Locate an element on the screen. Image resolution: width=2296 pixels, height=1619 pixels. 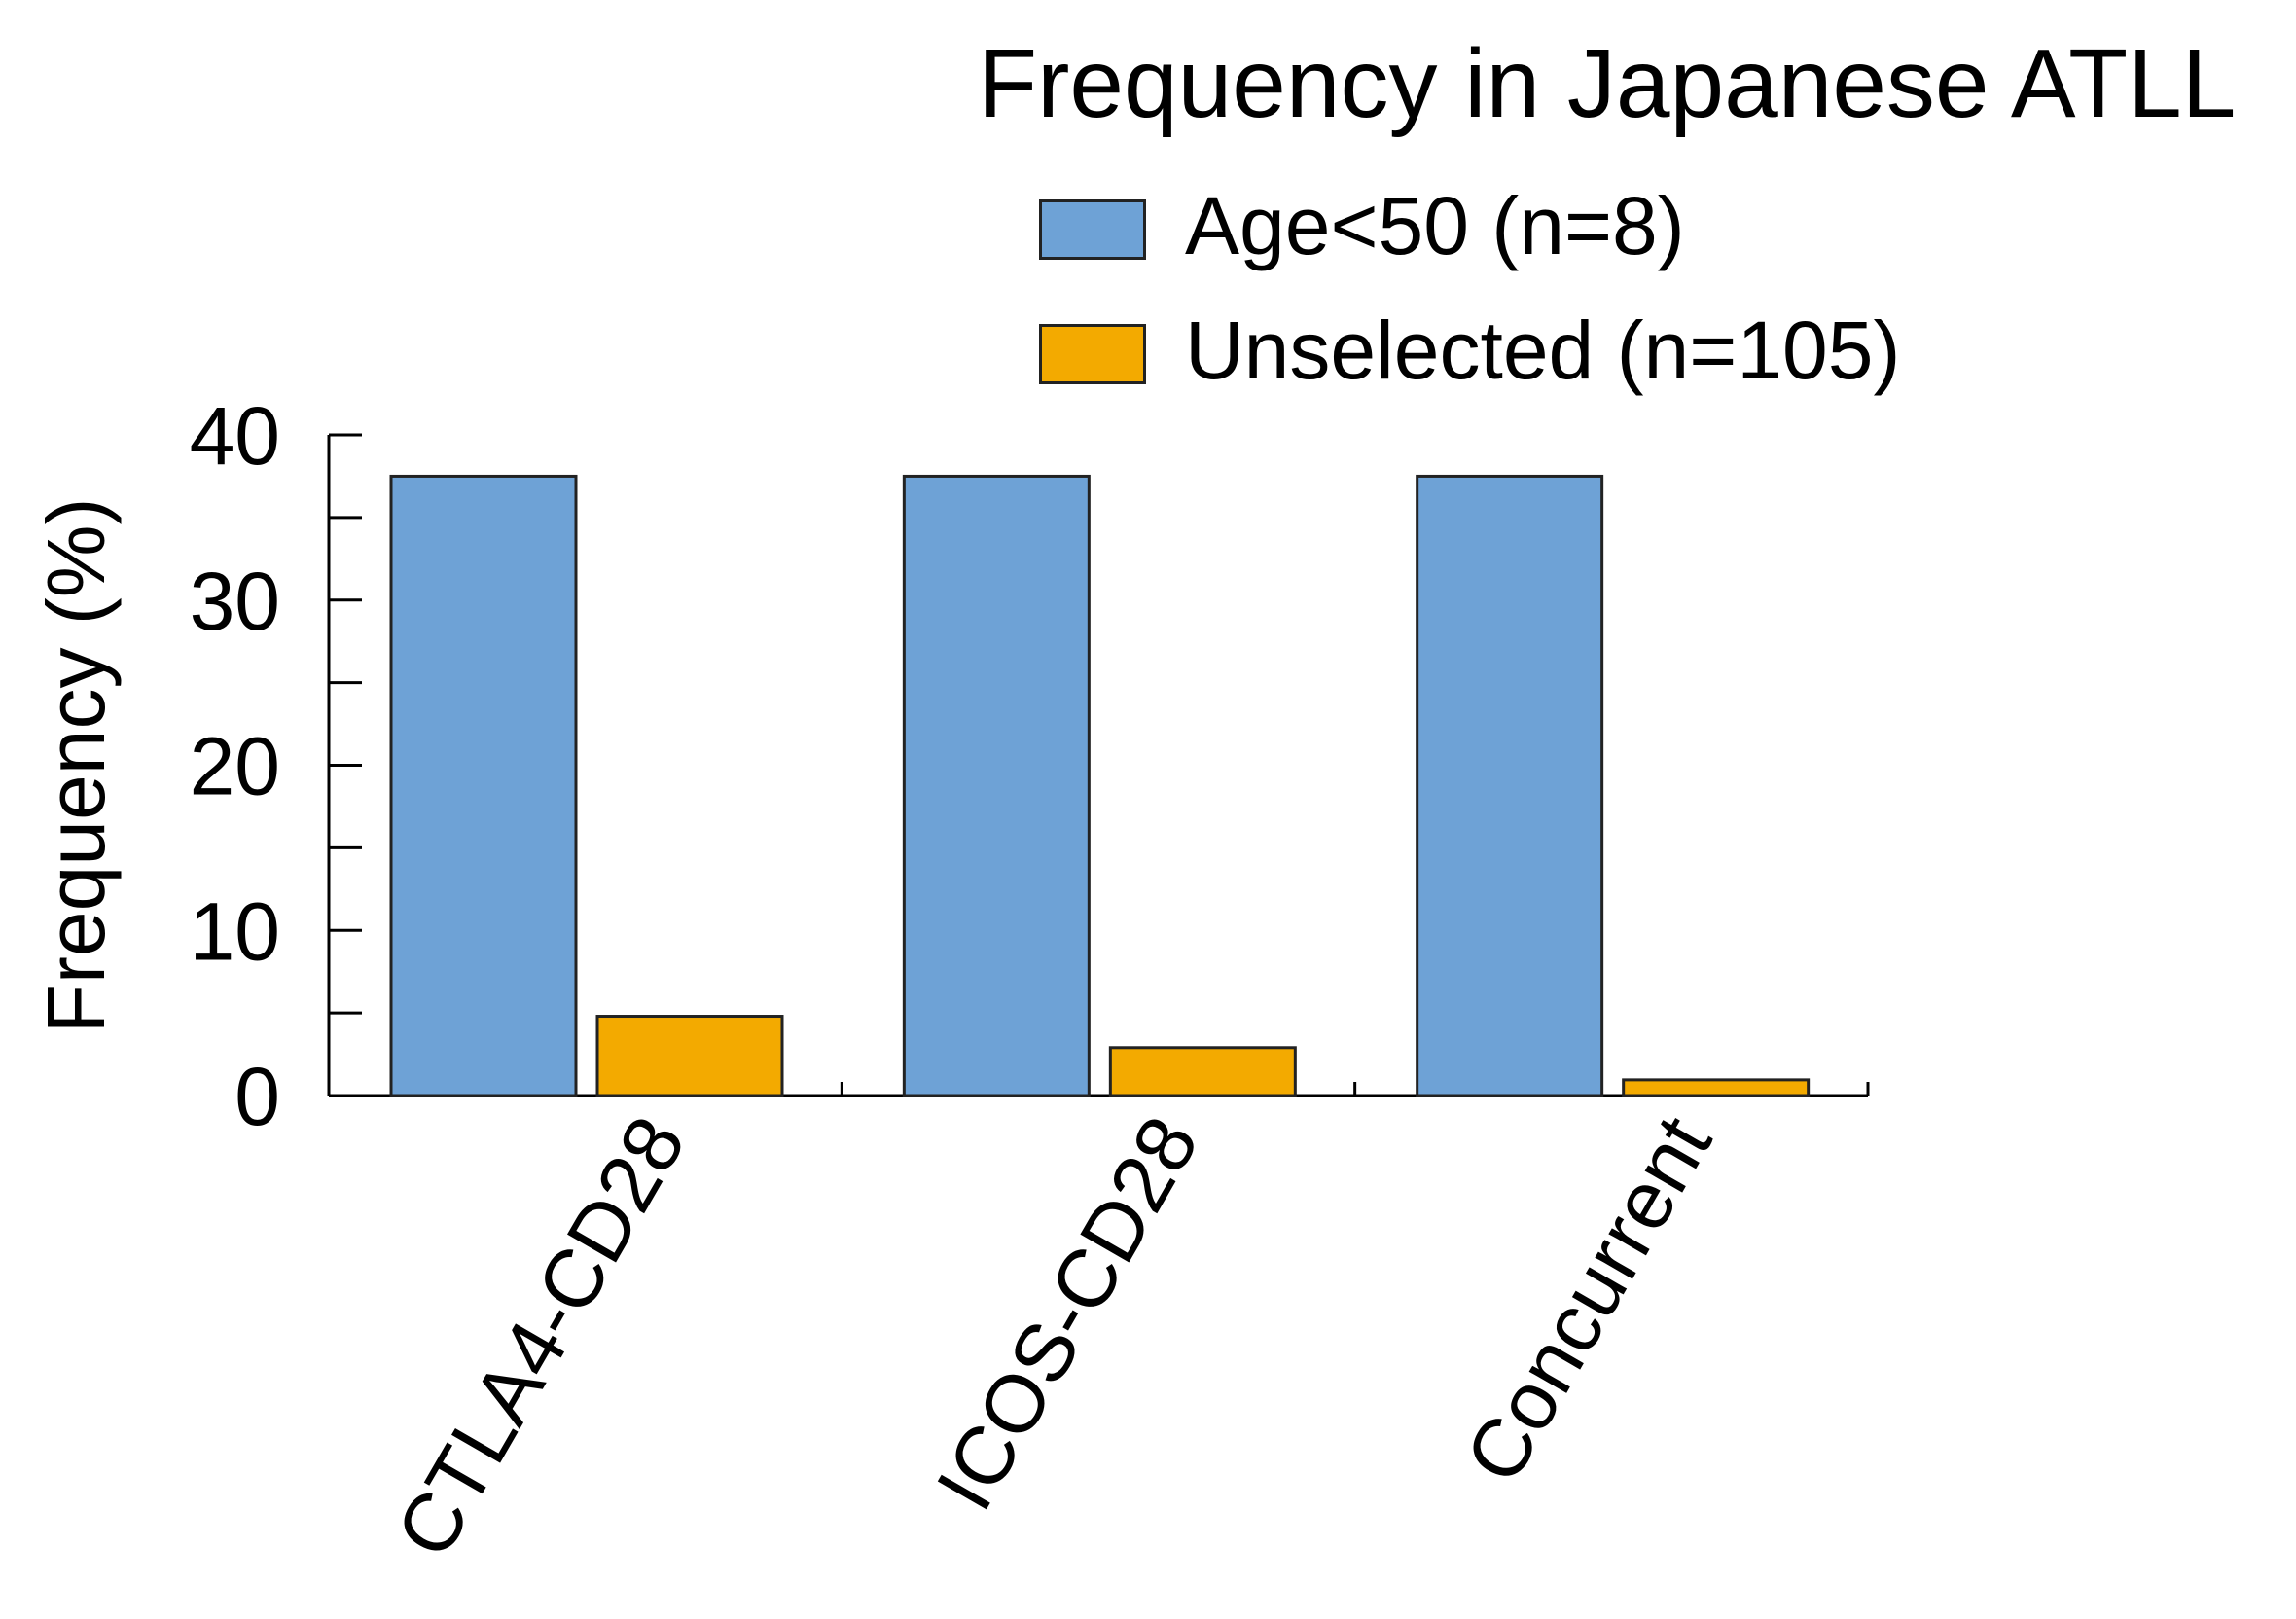
y-tick-label: 40 is located at coordinates (235, 436).